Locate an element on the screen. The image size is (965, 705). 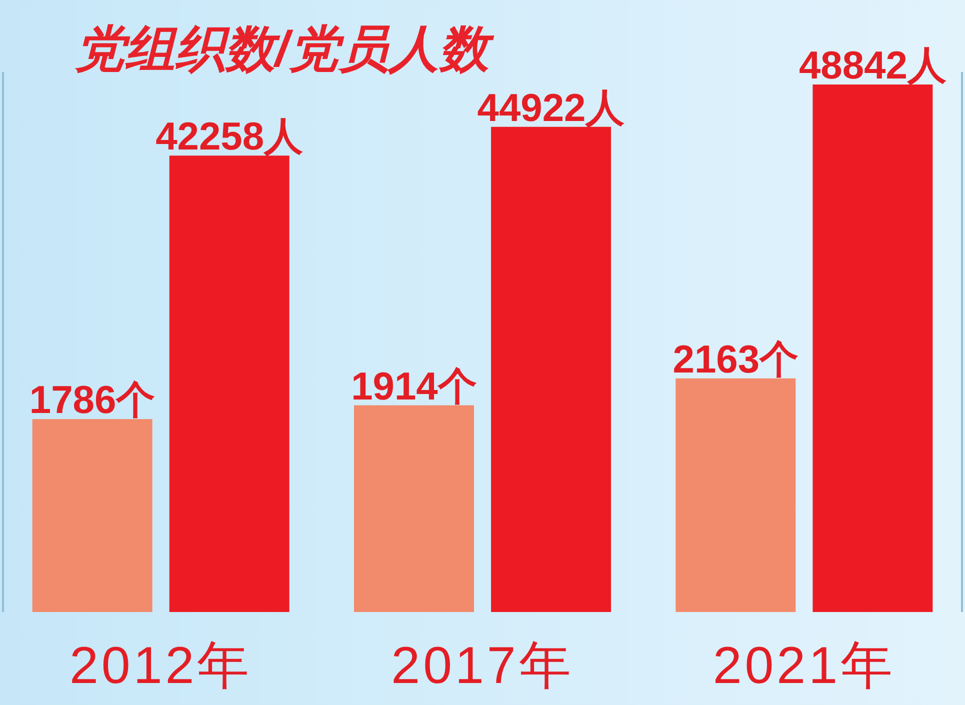
data-label: 44922人 is located at coordinates (551, 108).